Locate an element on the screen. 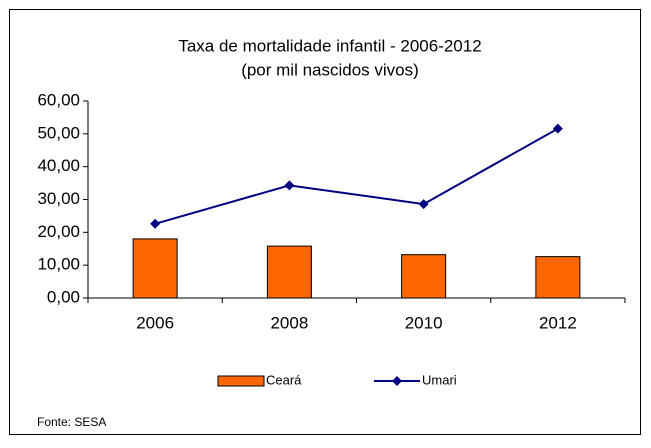  y-tick-label: 30,00 is located at coordinates (58, 198).